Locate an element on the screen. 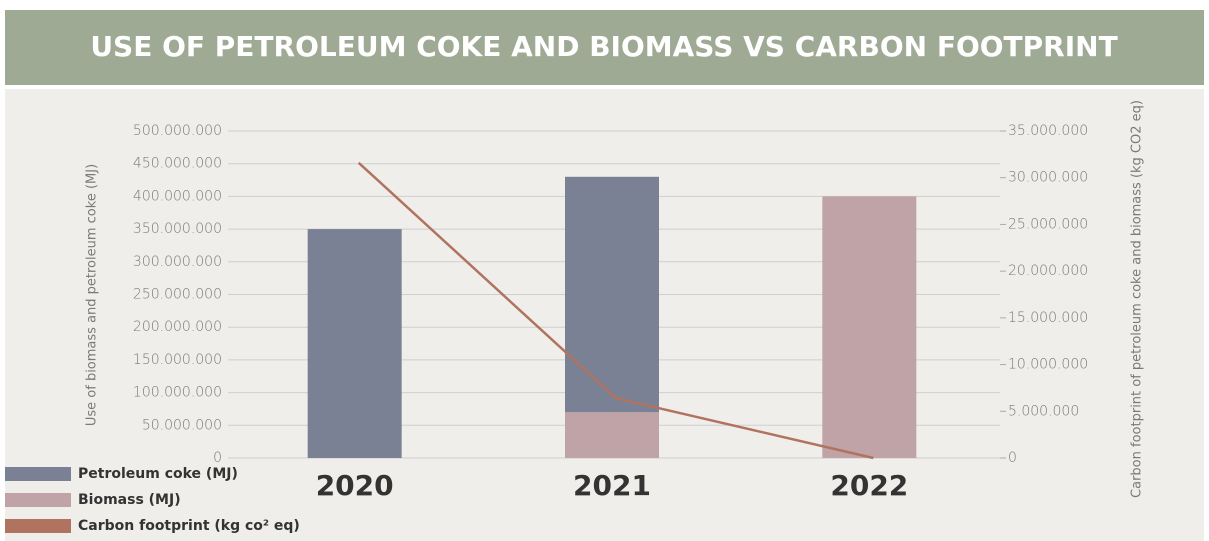  header-band is located at coordinates (604, 47).